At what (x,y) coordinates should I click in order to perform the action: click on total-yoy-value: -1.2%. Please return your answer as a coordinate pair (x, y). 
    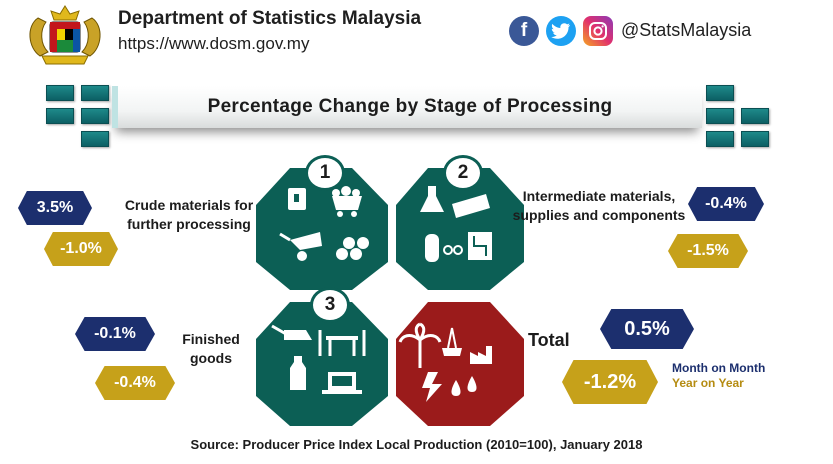
    Looking at the image, I should click on (610, 382).